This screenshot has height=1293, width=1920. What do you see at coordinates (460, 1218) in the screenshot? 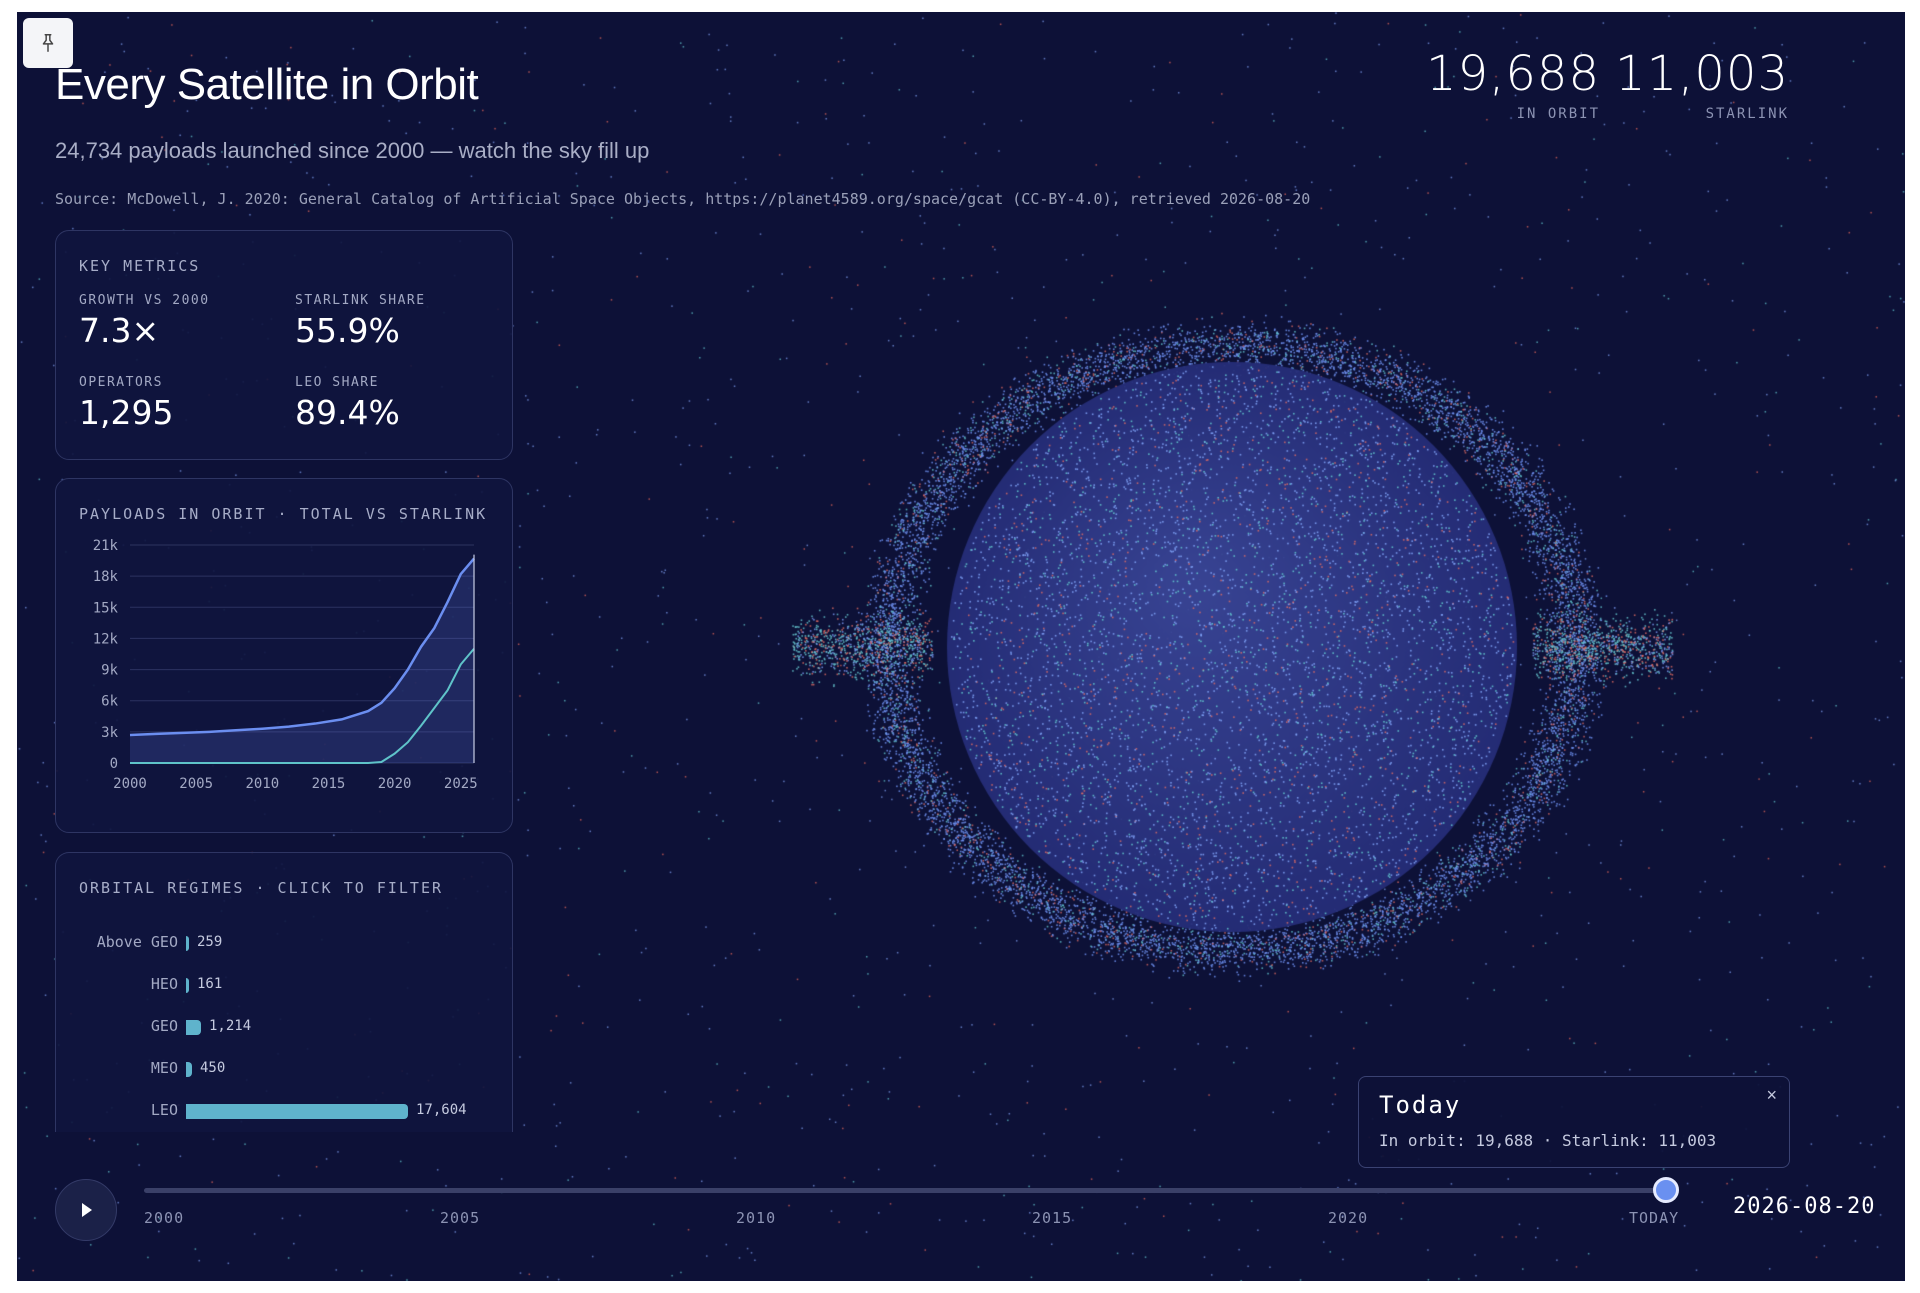
I see `timeline-tick: 2005` at bounding box center [460, 1218].